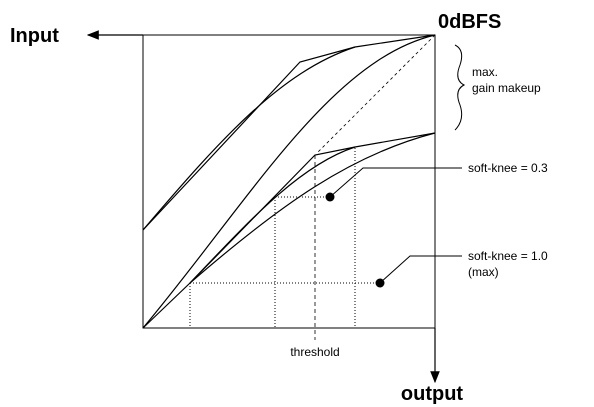  I want to click on full-scale-label: 0dBFS, so click(469, 22).